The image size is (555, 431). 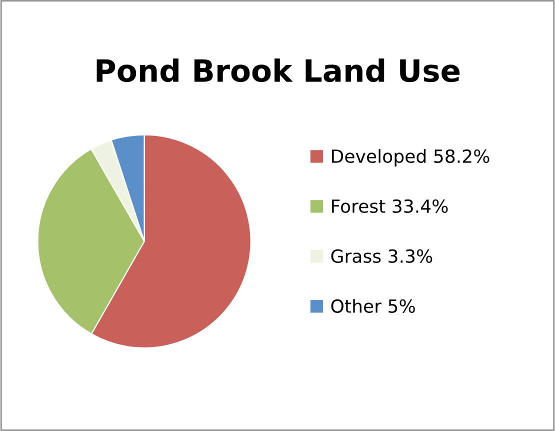 I want to click on legend-label: Grass 3.3%, so click(x=381, y=256).